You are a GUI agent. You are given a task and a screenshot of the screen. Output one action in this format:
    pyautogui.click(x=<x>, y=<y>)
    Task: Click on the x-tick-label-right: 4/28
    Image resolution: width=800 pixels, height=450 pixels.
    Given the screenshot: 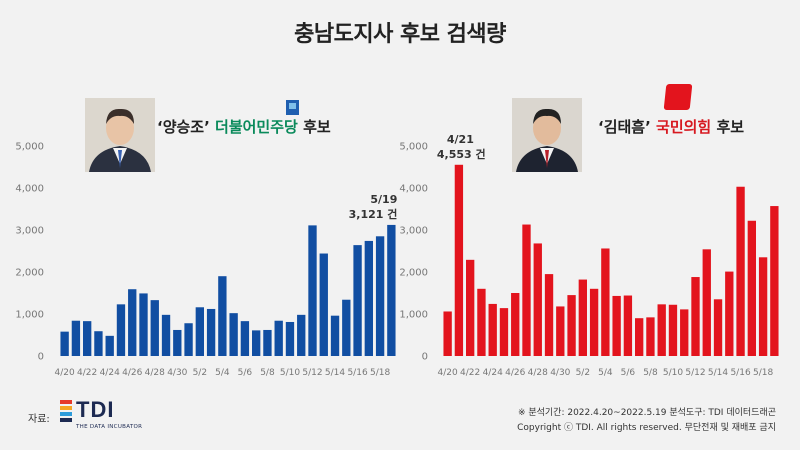 What is the action you would take?
    pyautogui.click(x=538, y=373)
    